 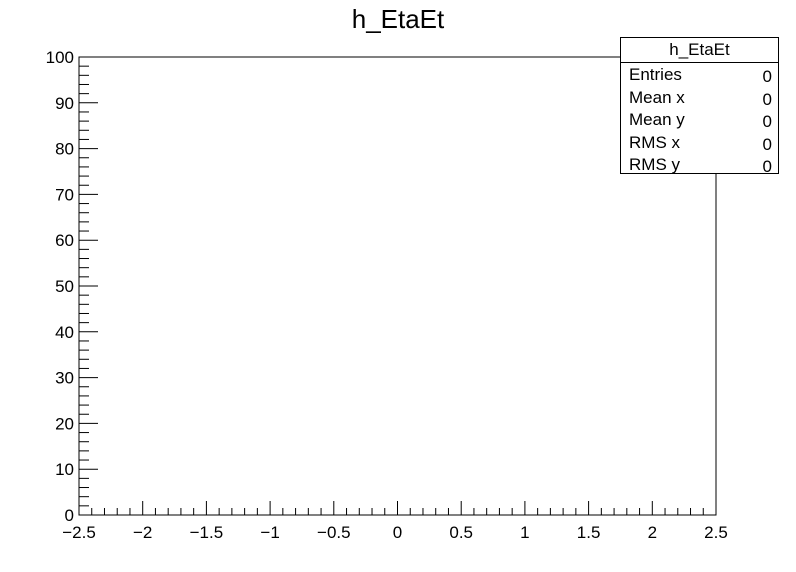 I want to click on y-tick-label: 30, so click(x=64, y=378).